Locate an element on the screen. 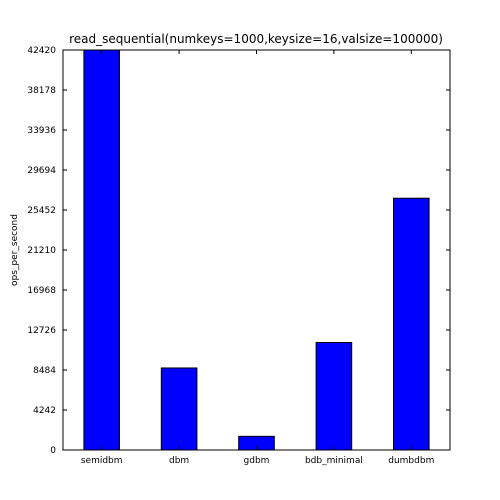 This screenshot has height=500, width=500. bar-bdb_minimal is located at coordinates (334, 396).